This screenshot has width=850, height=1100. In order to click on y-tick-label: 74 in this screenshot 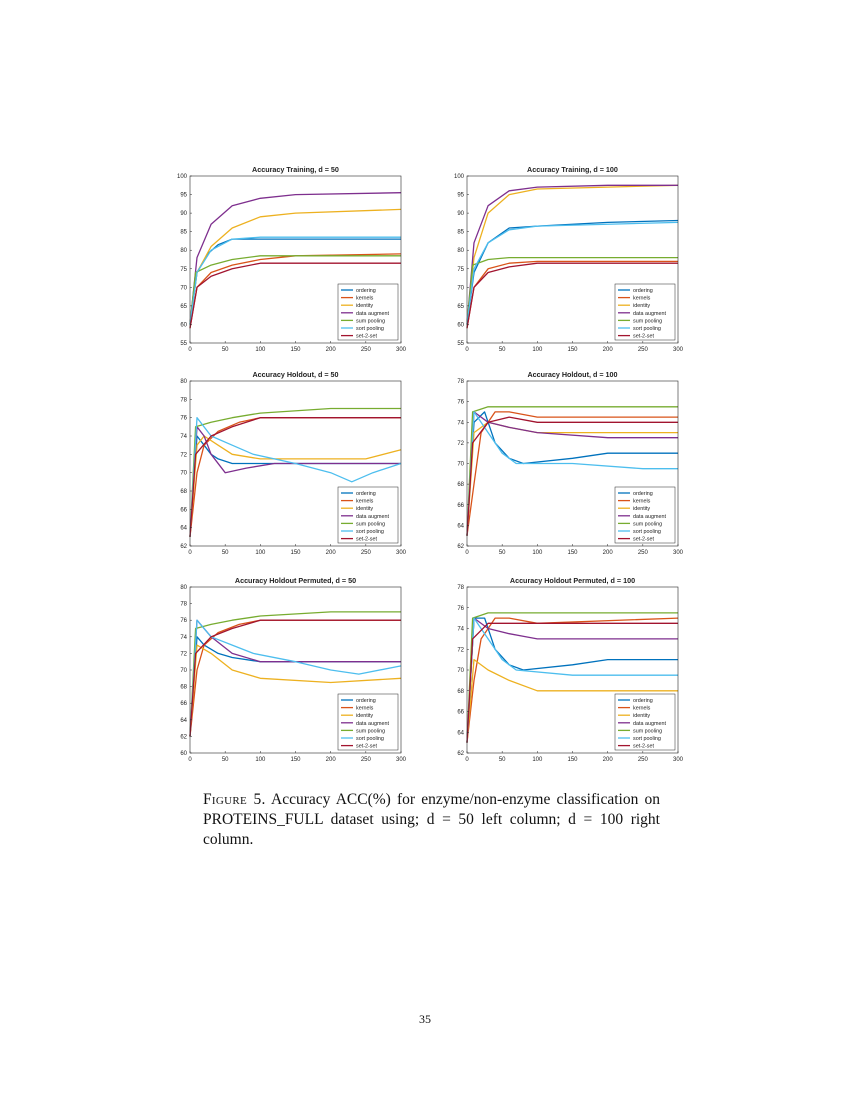, I will do `click(183, 437)`.